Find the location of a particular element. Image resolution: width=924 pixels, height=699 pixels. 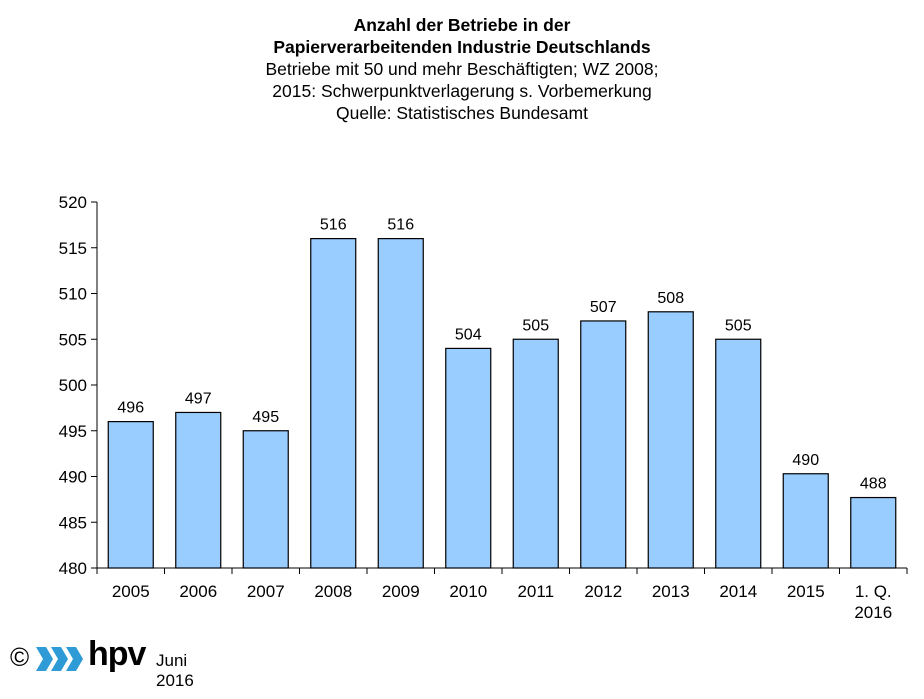

x-tick-label: 2013 is located at coordinates (671, 591).